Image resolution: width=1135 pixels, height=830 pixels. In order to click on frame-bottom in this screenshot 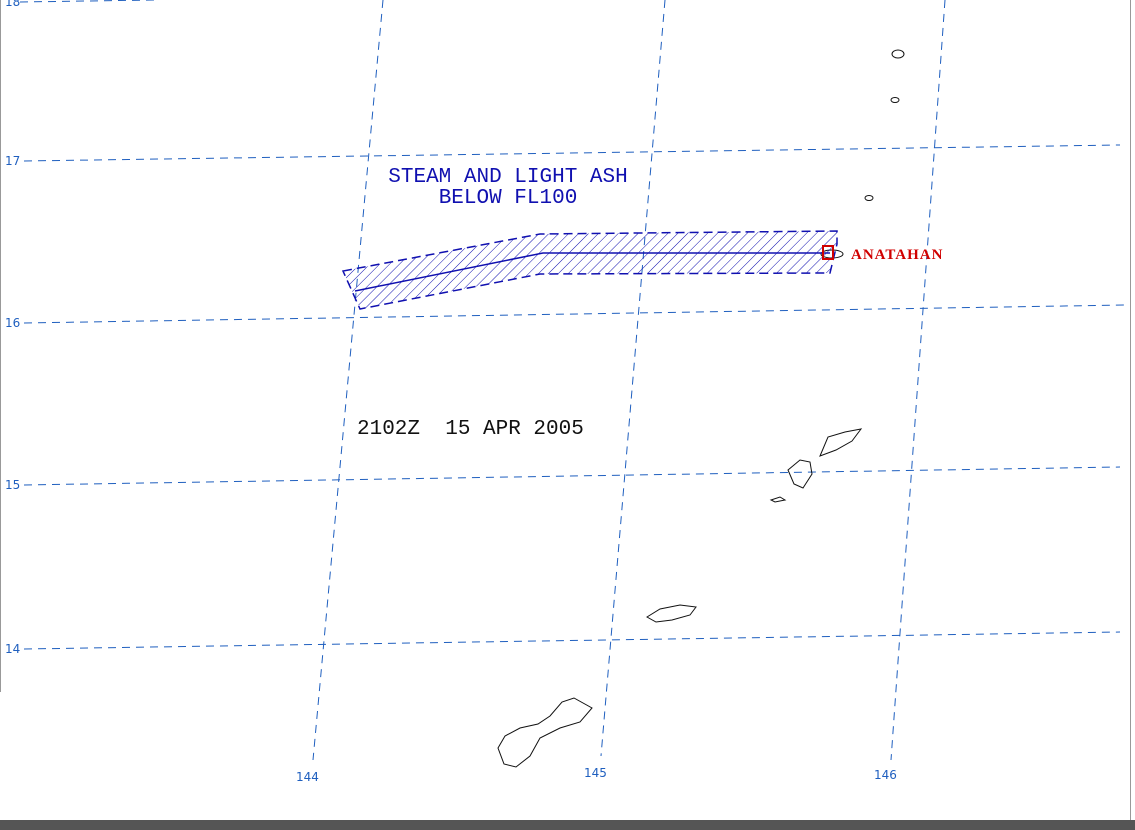, I will do `click(567, 825)`.